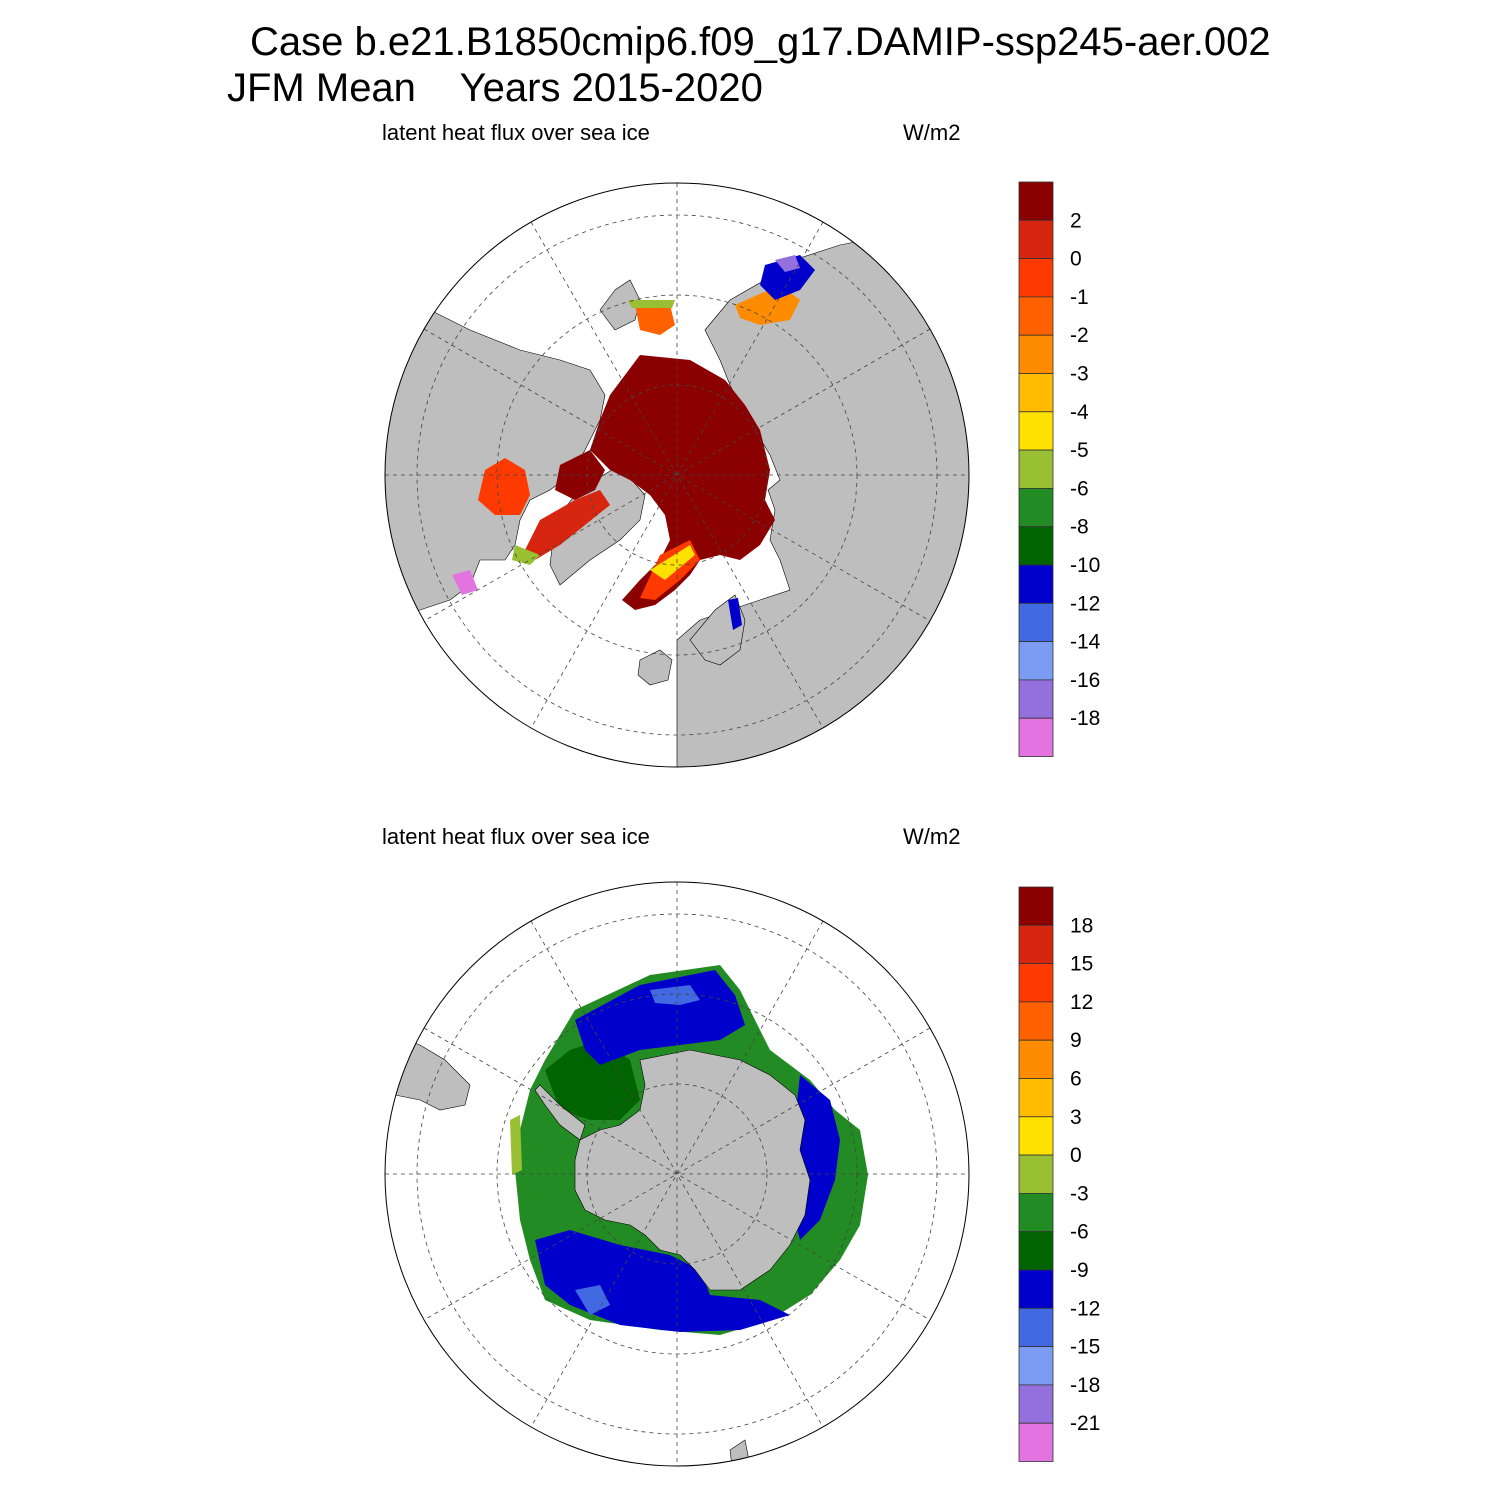 This screenshot has width=1500, height=1500. I want to click on north-colorbar-tick-label: 2, so click(1076, 220).